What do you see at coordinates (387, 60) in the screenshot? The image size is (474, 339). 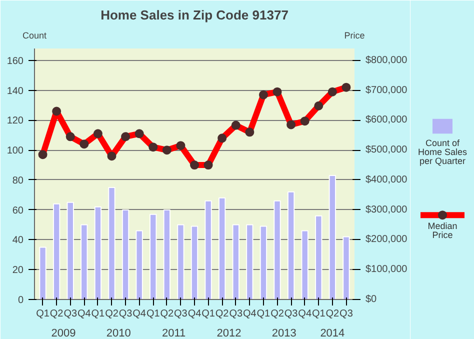 I see `y2-tick-label: $800,000` at bounding box center [387, 60].